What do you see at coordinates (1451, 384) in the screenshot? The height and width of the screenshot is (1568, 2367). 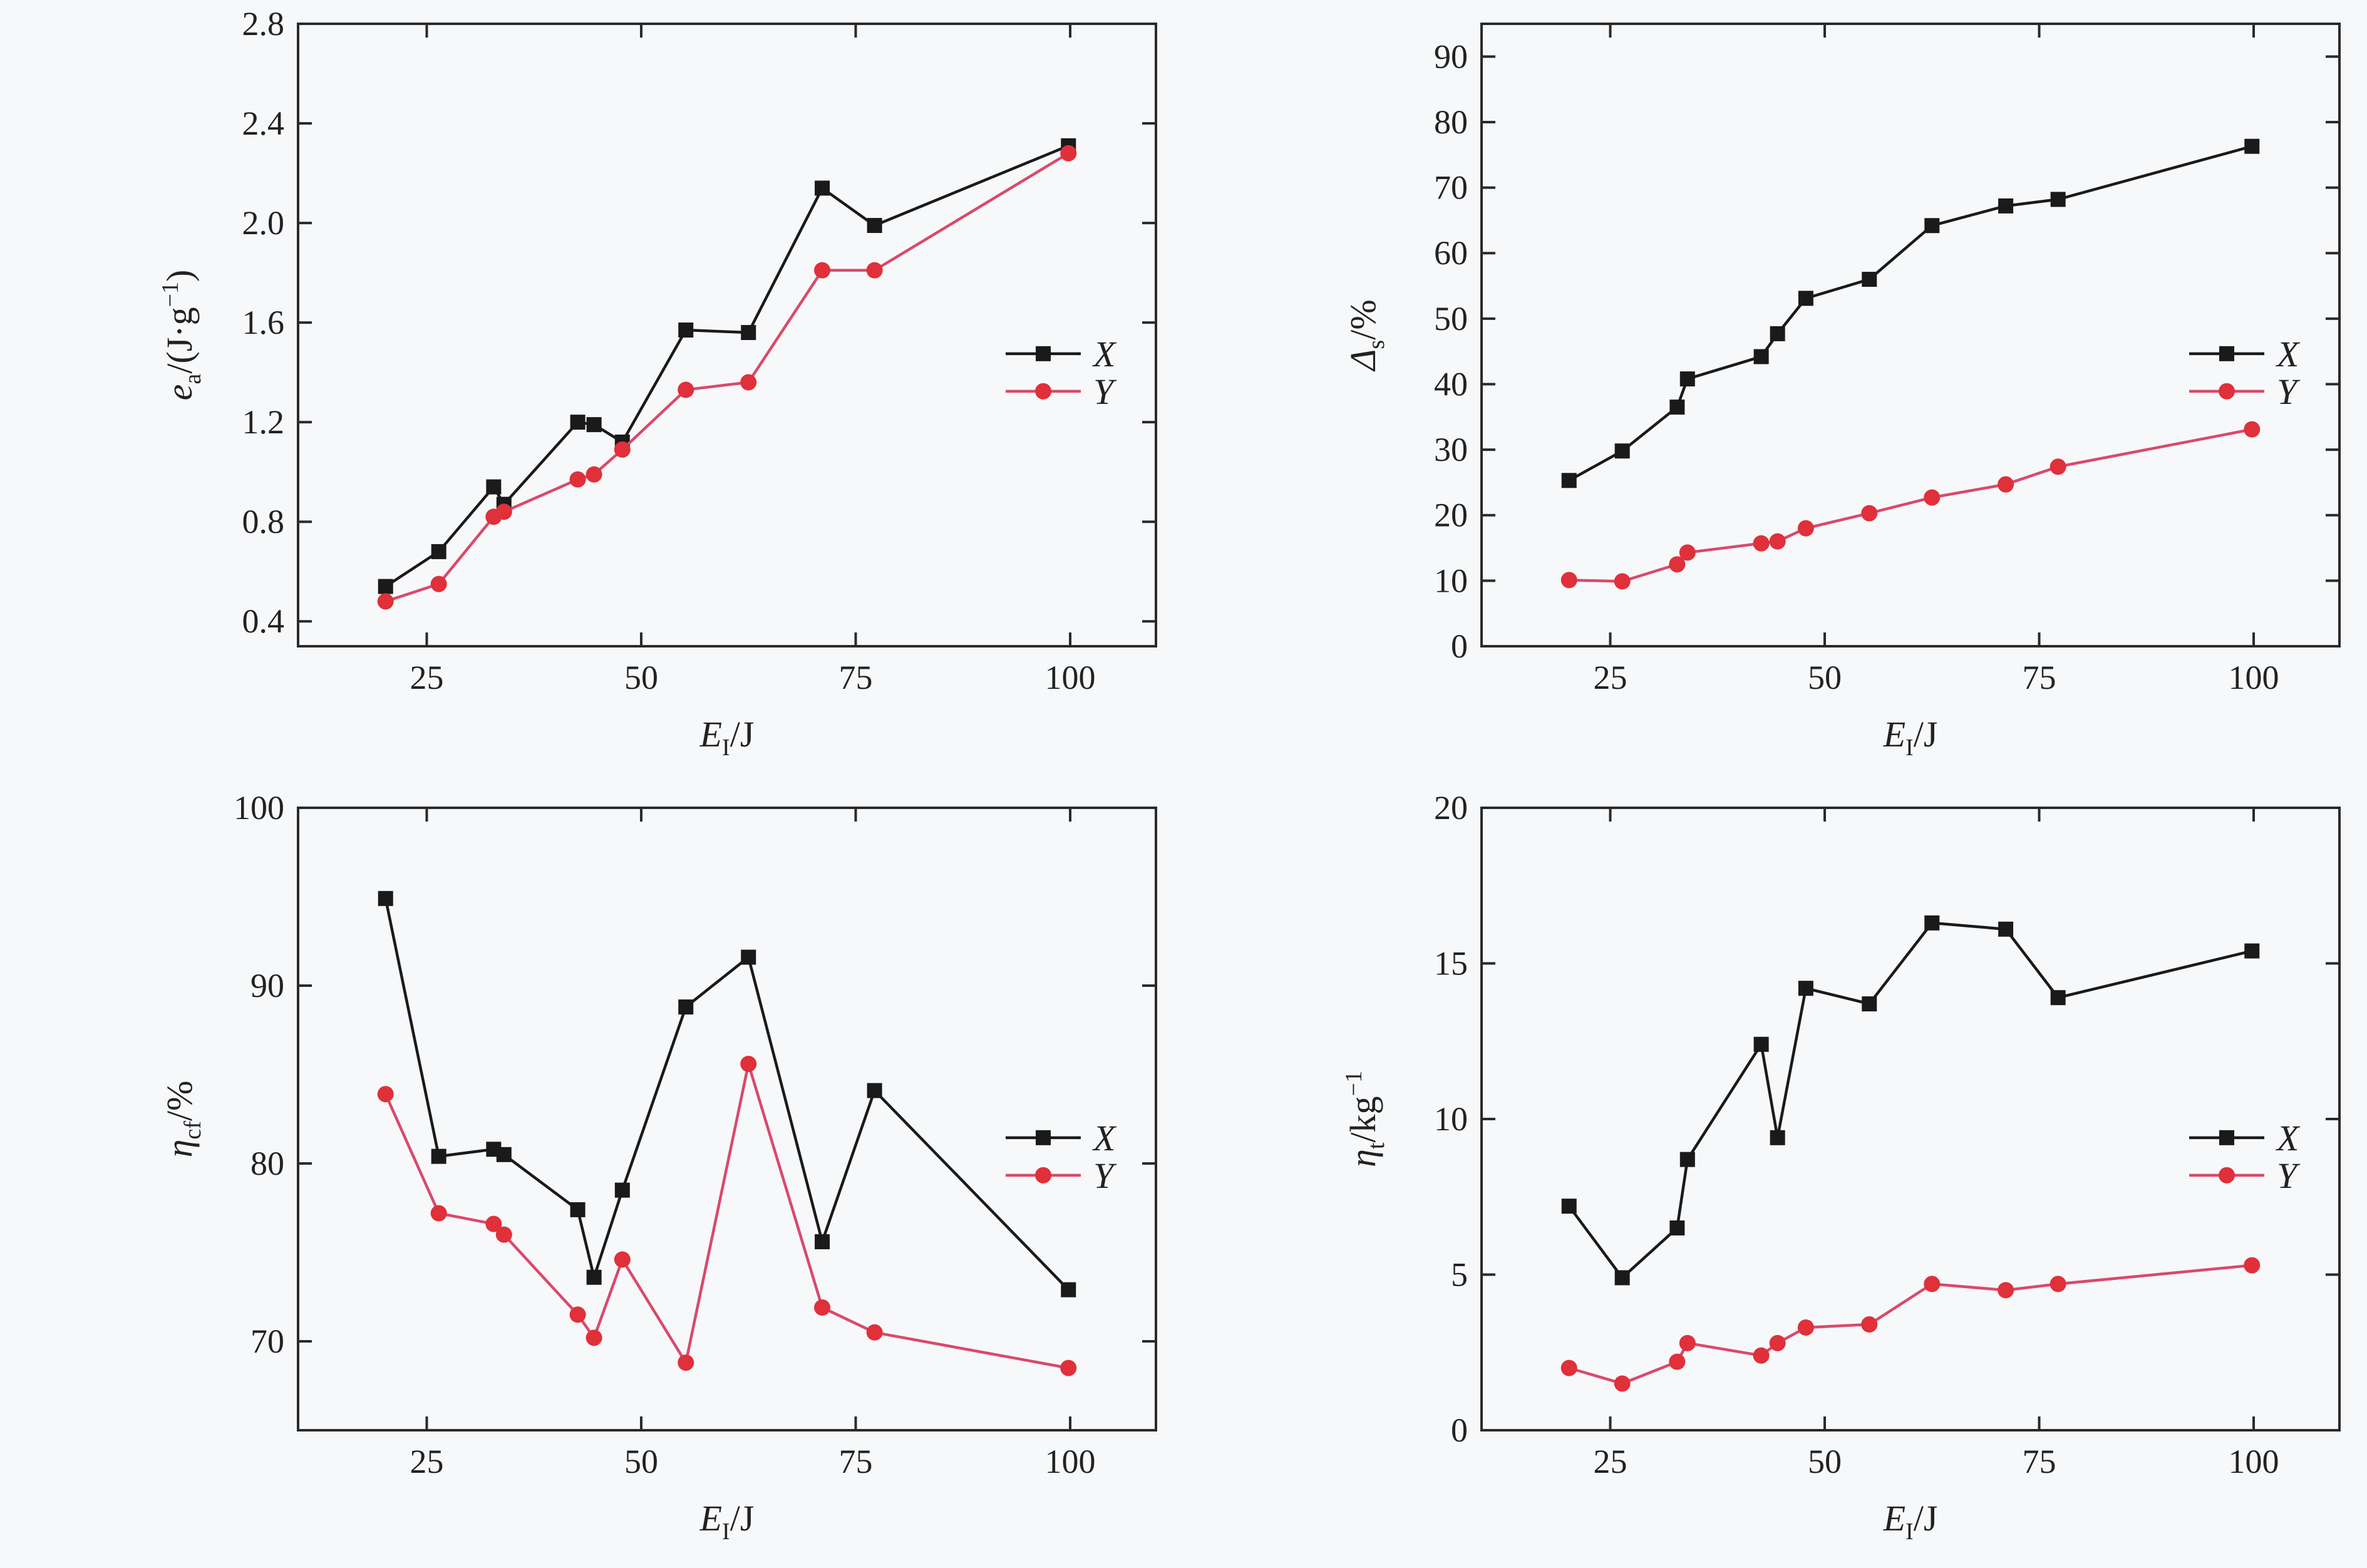 I see `y-tick-label: 40` at bounding box center [1451, 384].